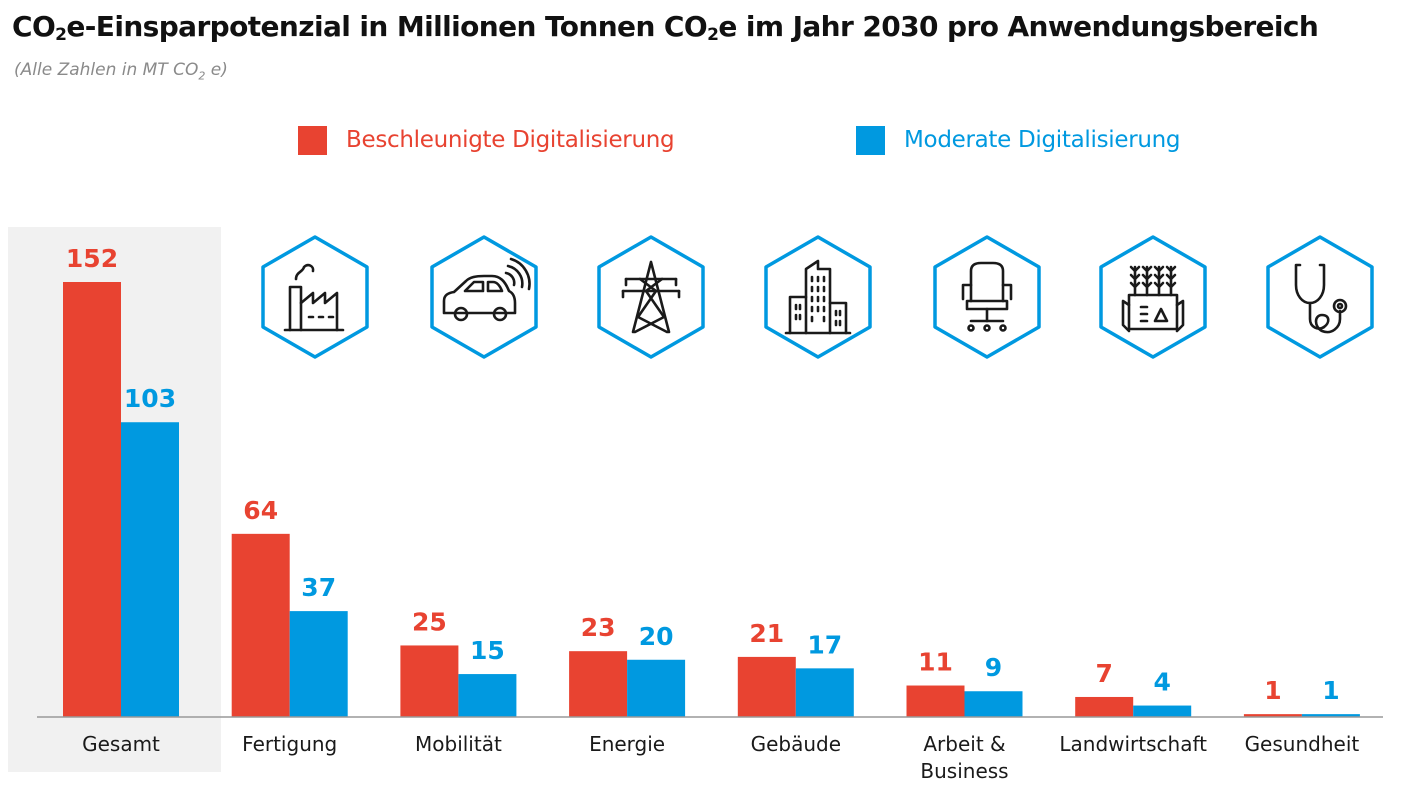 The width and height of the screenshot is (1423, 787). What do you see at coordinates (935, 662) in the screenshot?
I see `value-label-accelerated-arbeit-and-business: 11` at bounding box center [935, 662].